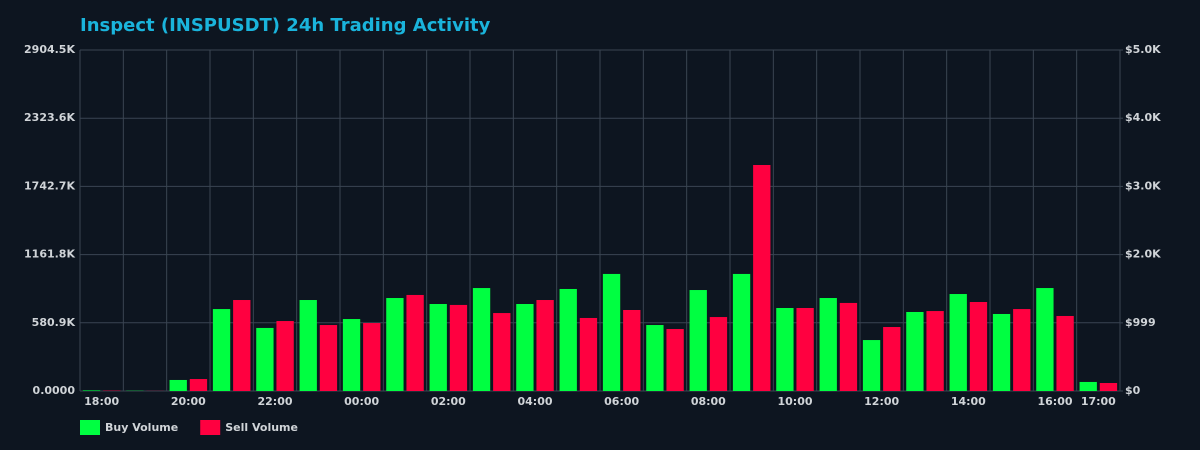 The height and width of the screenshot is (450, 1200). I want to click on x-tick-label: 02:00, so click(448, 401).